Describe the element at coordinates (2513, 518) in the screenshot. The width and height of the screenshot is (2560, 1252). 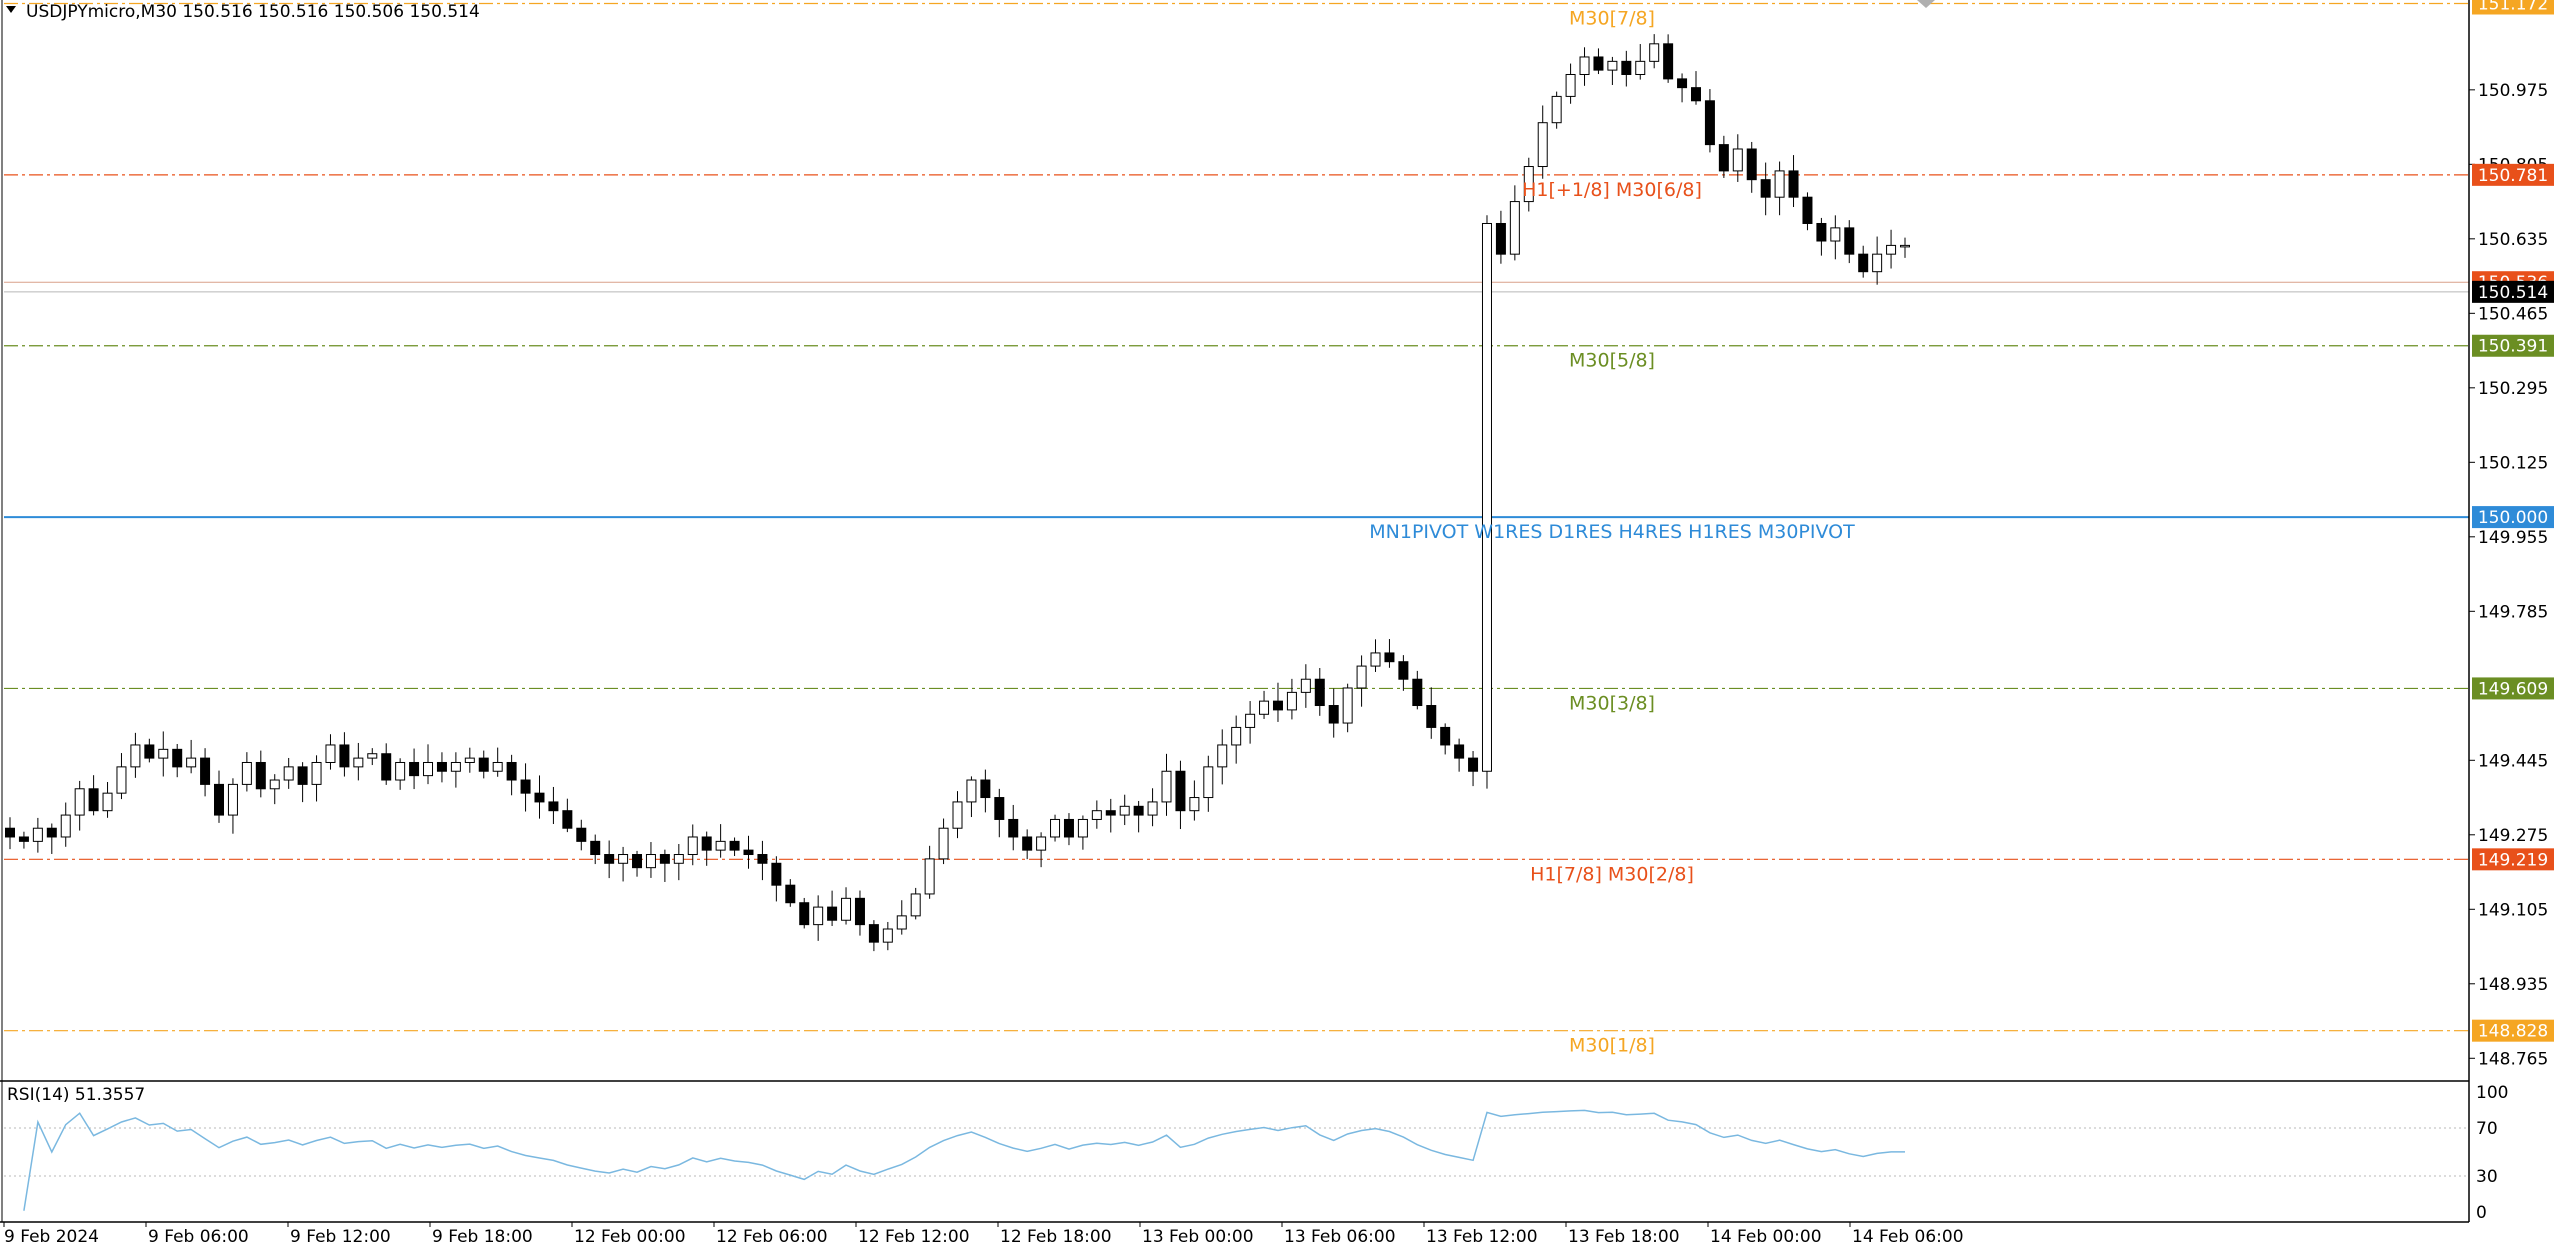
I see `level-price-text: 150.000` at that location.